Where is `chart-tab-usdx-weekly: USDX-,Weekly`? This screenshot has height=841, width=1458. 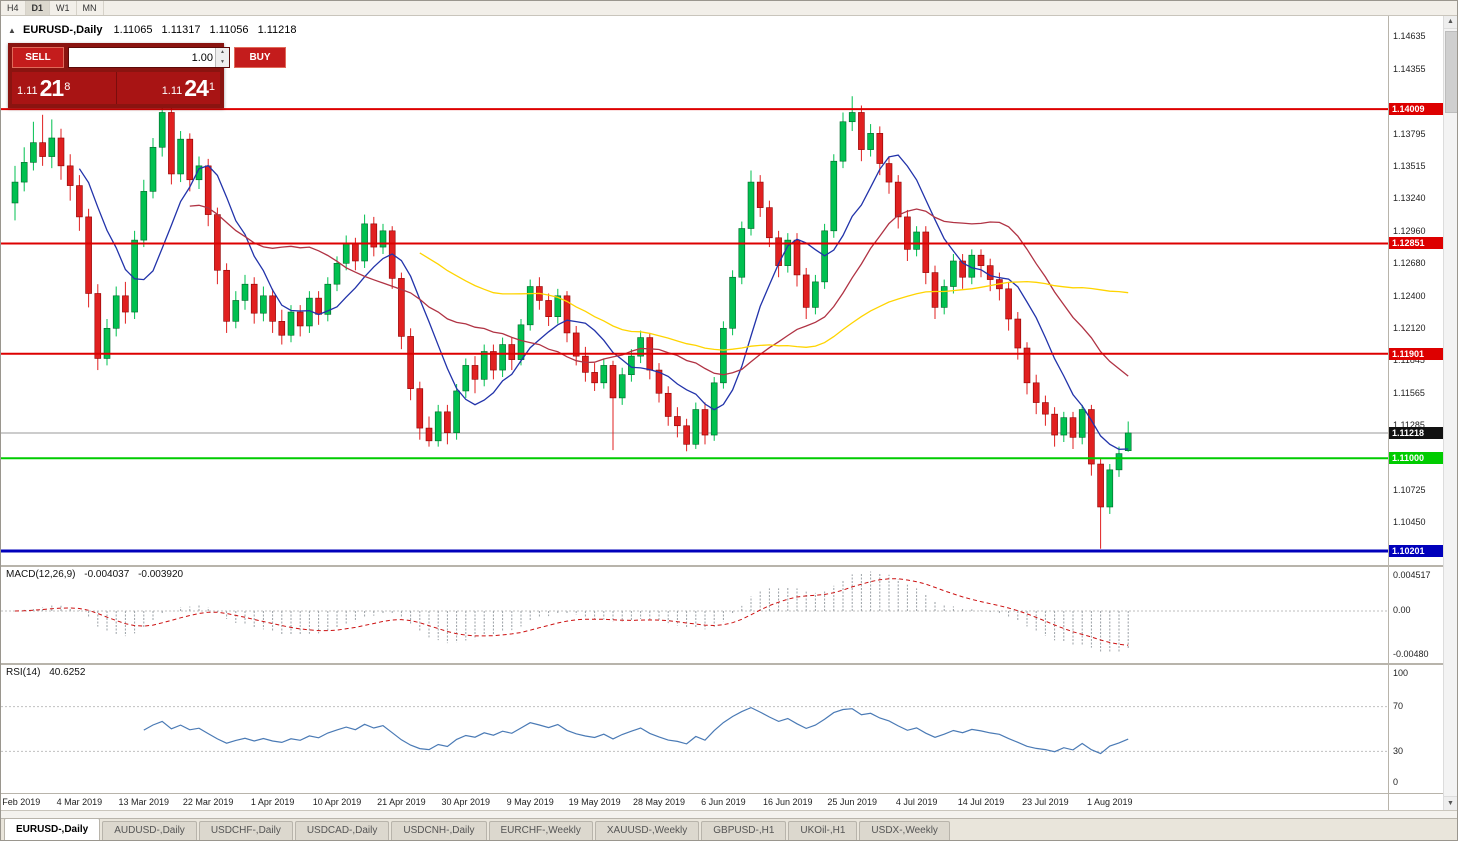 chart-tab-usdx-weekly: USDX-,Weekly is located at coordinates (904, 830).